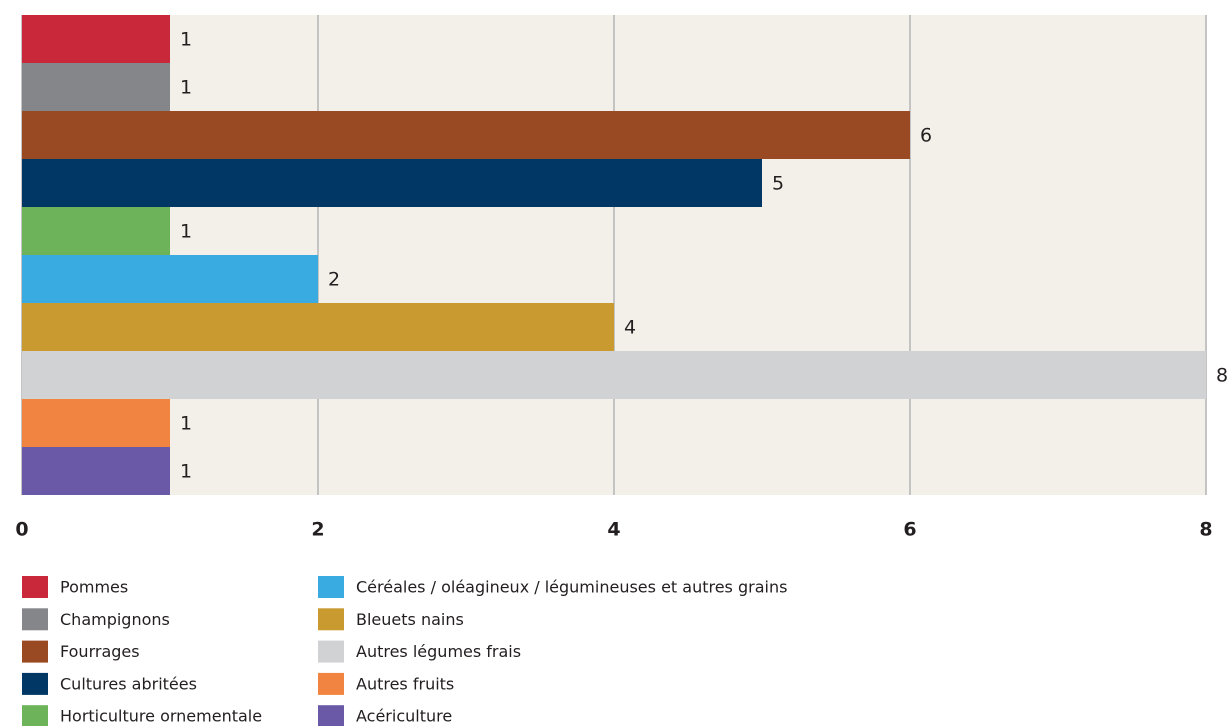 This screenshot has height=726, width=1228. I want to click on x-tick-label: 8, so click(1205, 530).